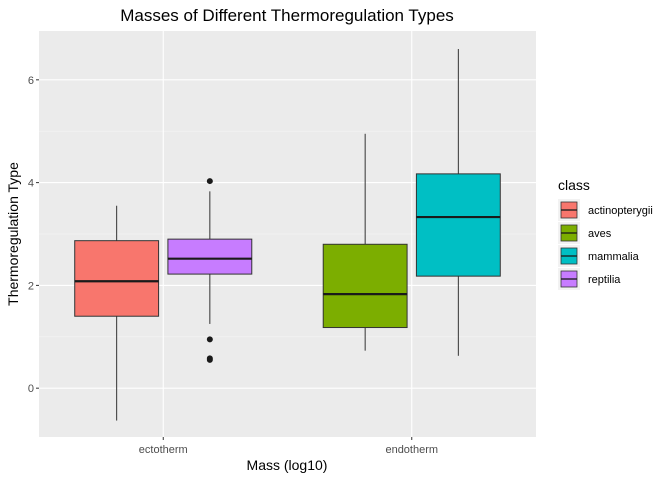 The image size is (672, 480). I want to click on y-axis-ticks: 0 2 4 6, so click(33, 235).